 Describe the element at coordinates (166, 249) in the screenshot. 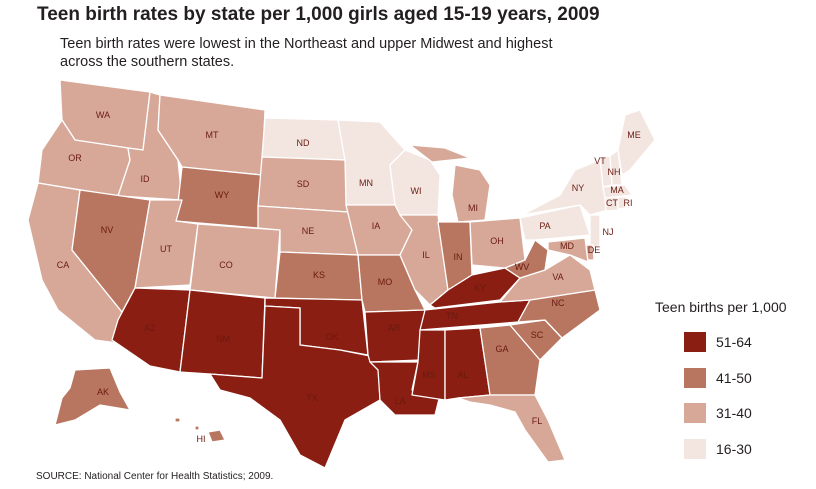

I see `state-label-ut: UT` at that location.